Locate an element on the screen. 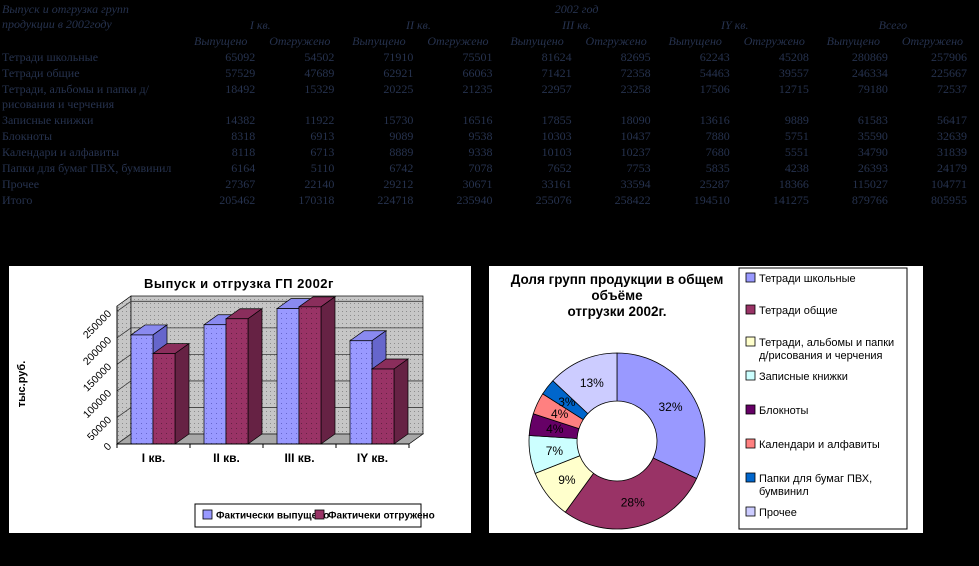 The width and height of the screenshot is (979, 566). table-cell: 35590 is located at coordinates (872, 136).